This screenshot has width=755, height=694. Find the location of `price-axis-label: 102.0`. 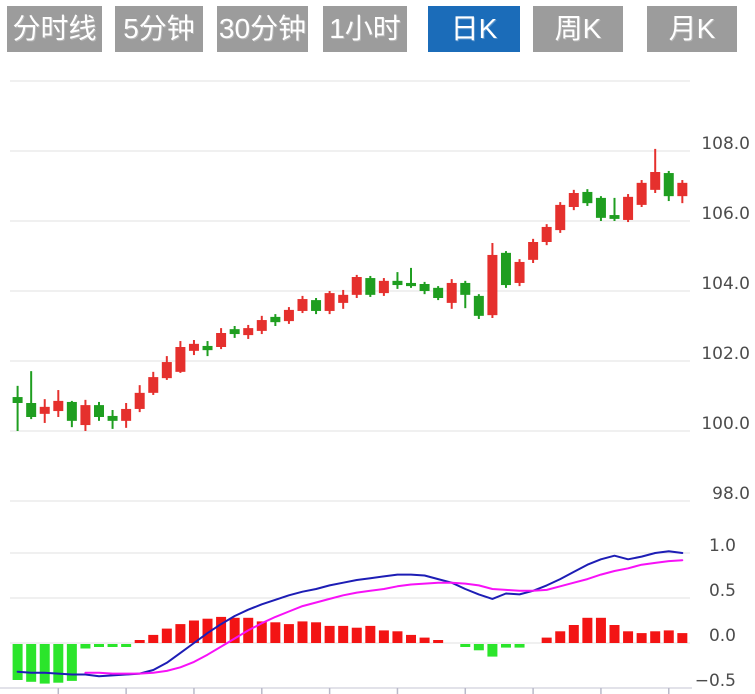

price-axis-label: 102.0 is located at coordinates (725, 354).